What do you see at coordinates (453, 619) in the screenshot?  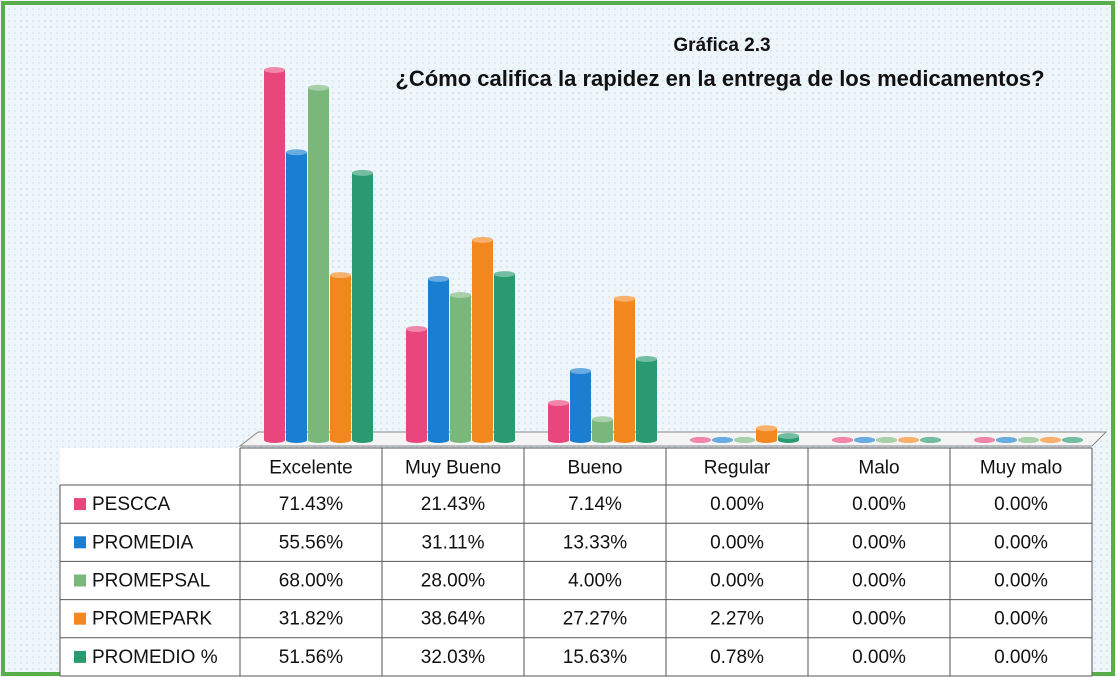 I see `value-label: 38.64%` at bounding box center [453, 619].